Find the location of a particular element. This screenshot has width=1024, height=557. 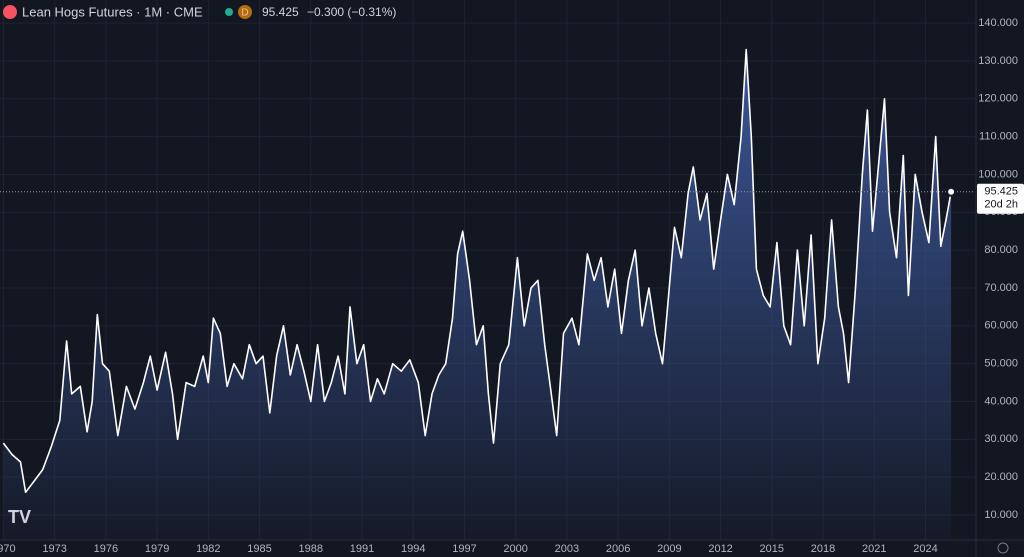

x-tick-label: 2000 is located at coordinates (515, 549).